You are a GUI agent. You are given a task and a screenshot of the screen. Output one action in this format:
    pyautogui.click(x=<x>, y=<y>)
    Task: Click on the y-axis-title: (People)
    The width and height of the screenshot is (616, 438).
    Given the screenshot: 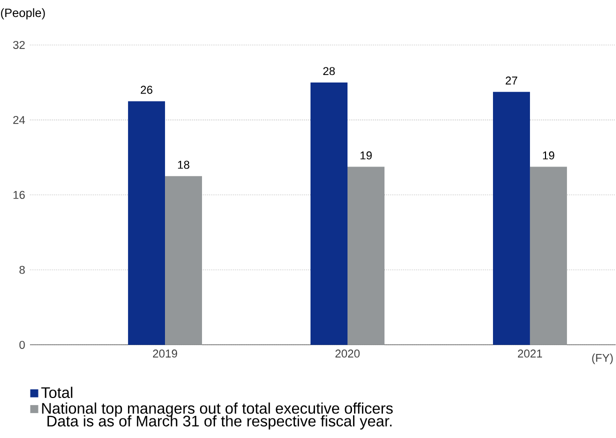 What is the action you would take?
    pyautogui.click(x=23, y=14)
    